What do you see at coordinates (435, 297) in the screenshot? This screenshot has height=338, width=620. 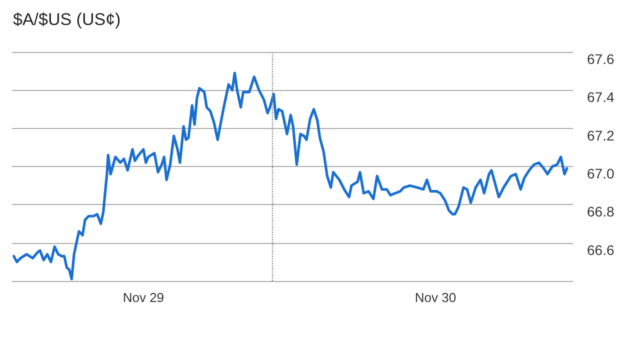 I see `x-tick-label: Nov 30` at bounding box center [435, 297].